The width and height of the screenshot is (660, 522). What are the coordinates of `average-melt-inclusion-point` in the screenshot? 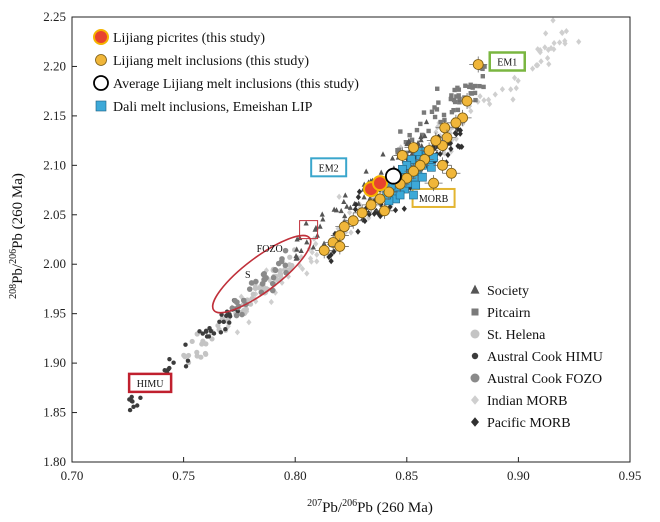 It's located at (393, 176).